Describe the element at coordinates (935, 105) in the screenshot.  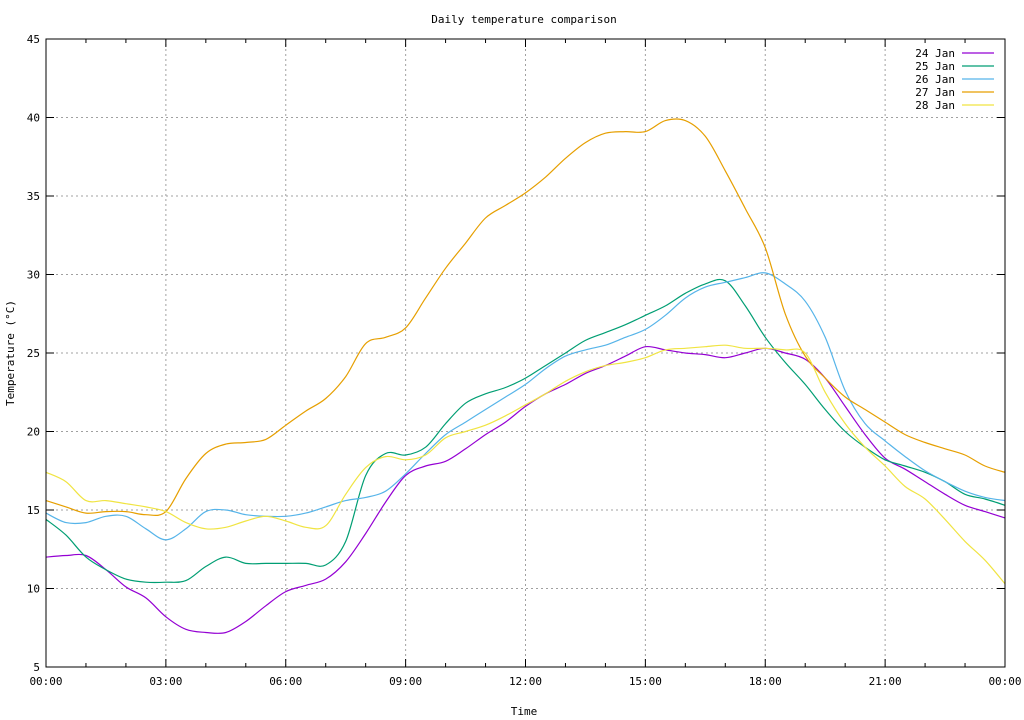
I see `legend-label-28-jan: 28 Jan` at that location.